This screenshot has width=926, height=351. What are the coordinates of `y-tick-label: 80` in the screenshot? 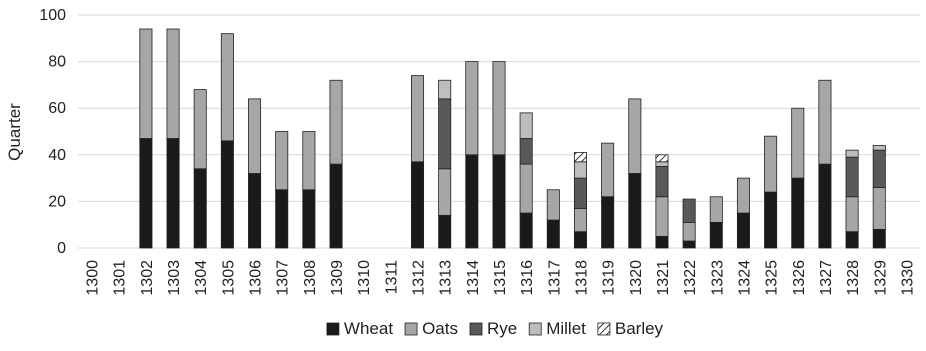 It's located at (57, 62).